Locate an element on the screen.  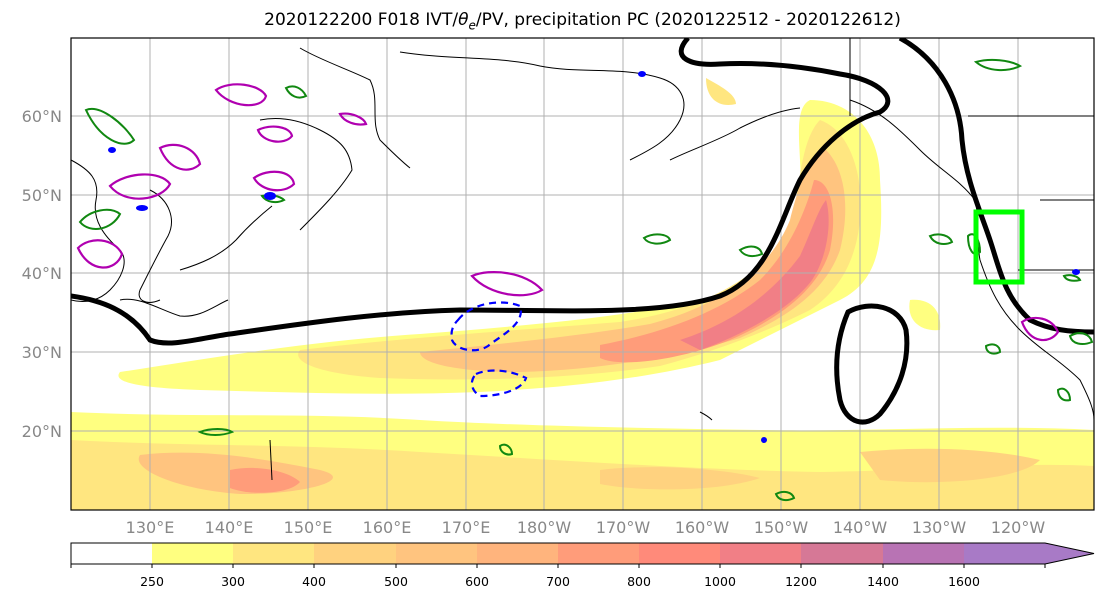
lon-label-170w: 170°W is located at coordinates (623, 527).